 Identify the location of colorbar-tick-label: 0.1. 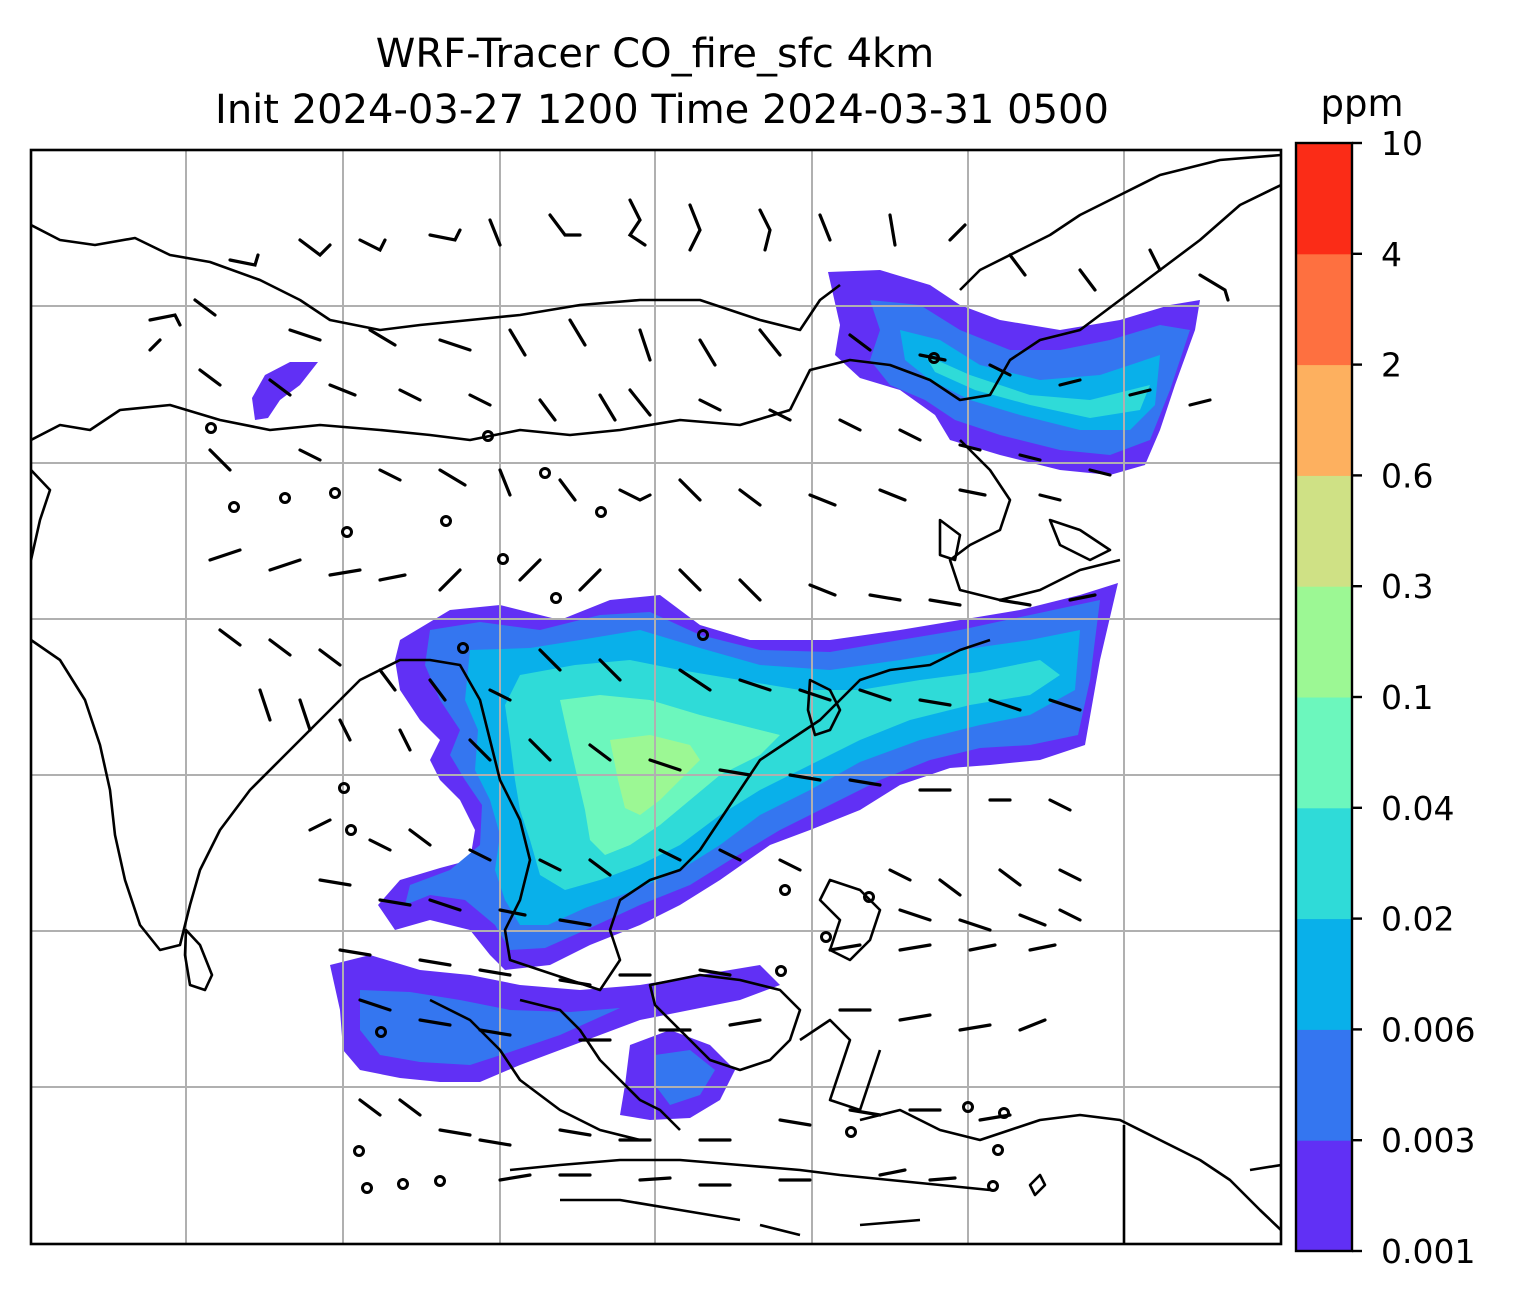
(1407, 697).